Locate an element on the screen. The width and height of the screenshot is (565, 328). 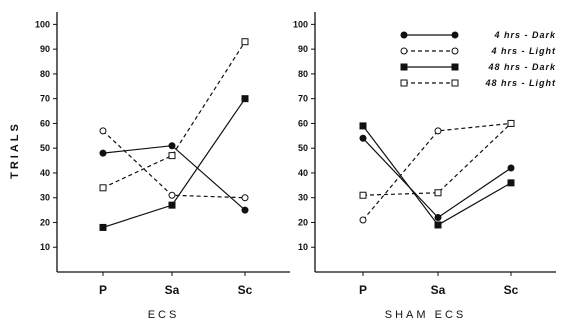
y-axis-label: TRIALS is located at coordinates (15, 150).